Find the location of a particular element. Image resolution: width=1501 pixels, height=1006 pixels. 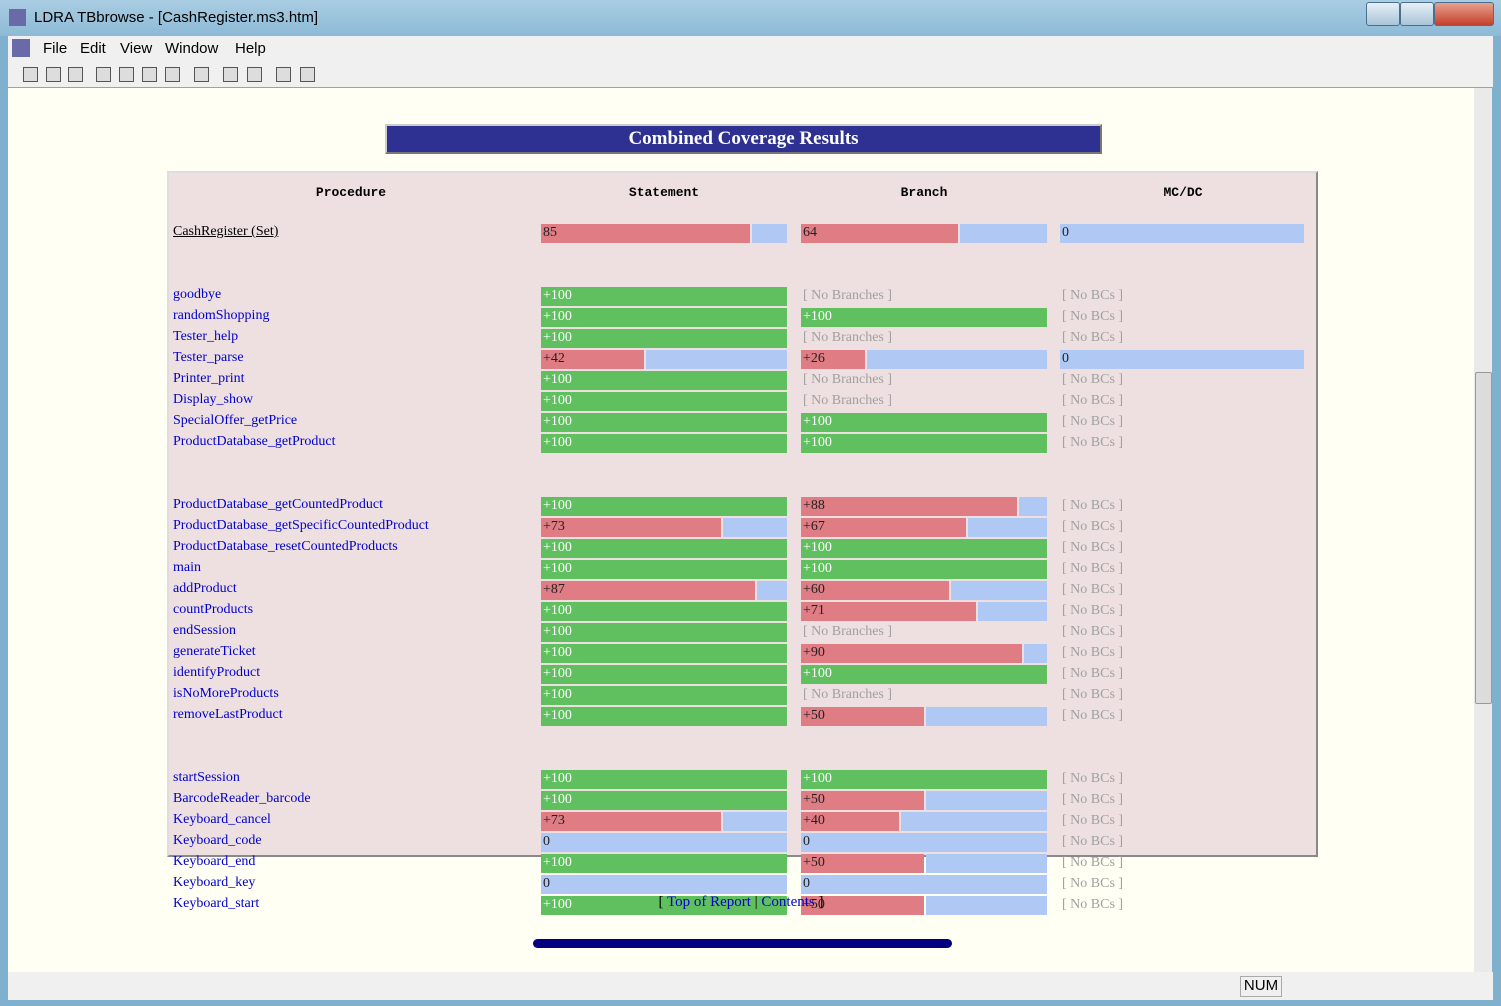

procedure-name: addProduct is located at coordinates (205, 588).